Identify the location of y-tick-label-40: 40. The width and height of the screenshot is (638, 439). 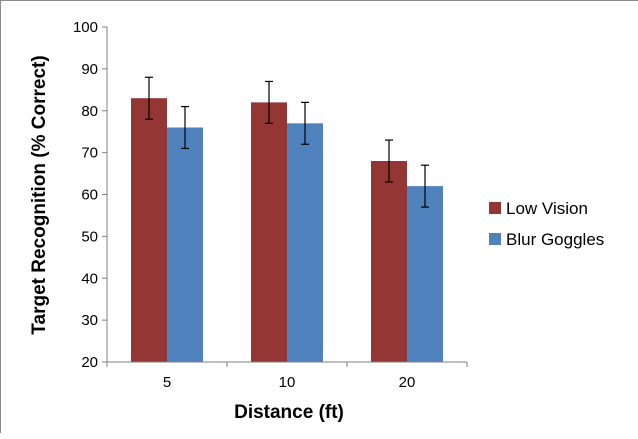
(89, 278).